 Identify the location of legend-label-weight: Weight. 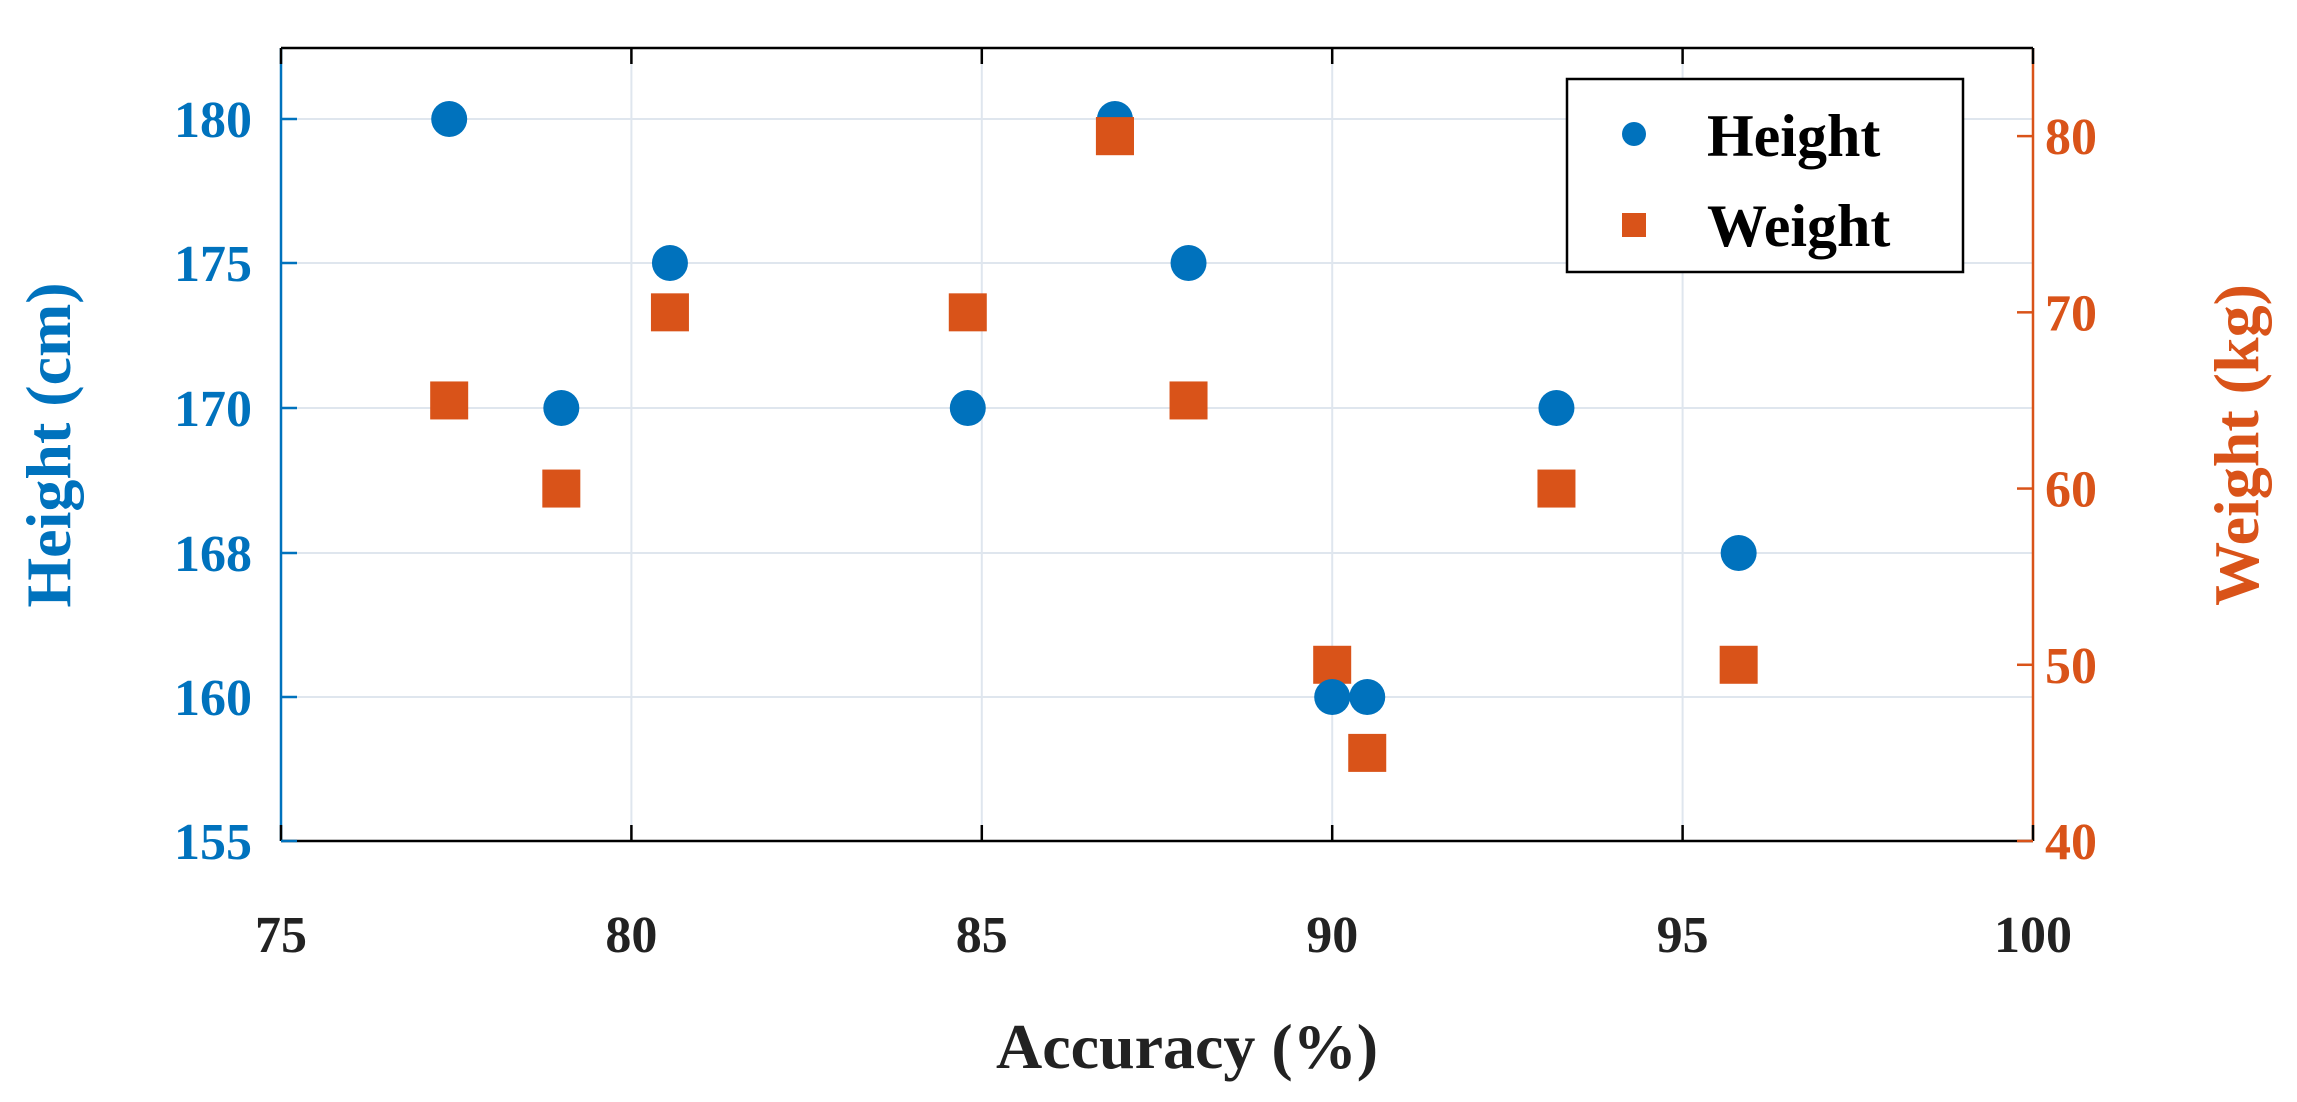
(1798, 226).